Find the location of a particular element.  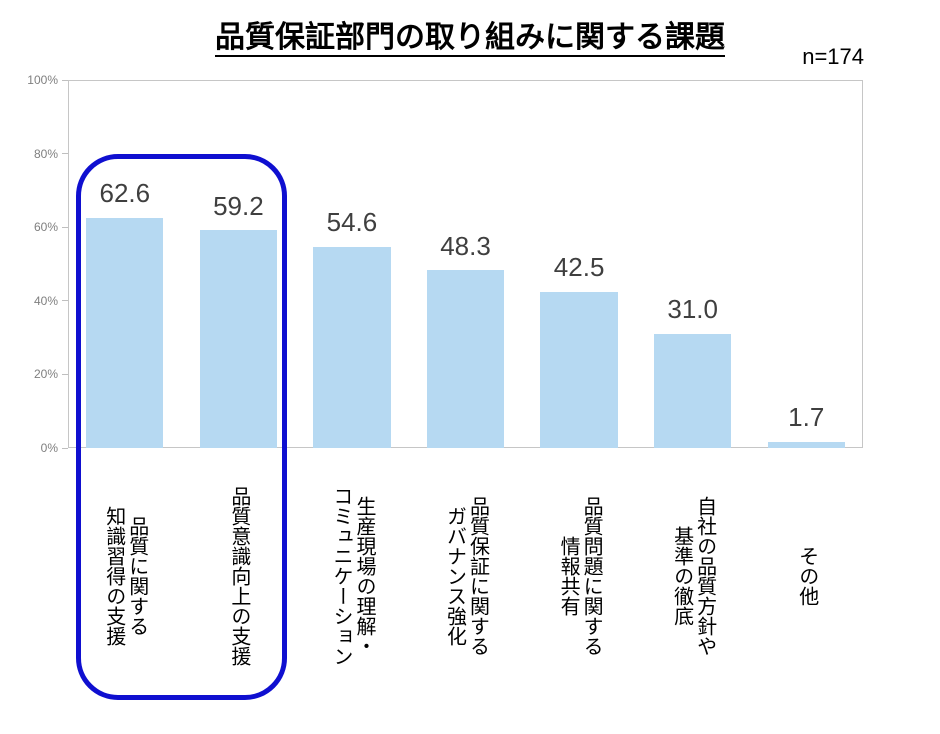

x-category-label: 品質意識向上の支援 is located at coordinates (238, 576).